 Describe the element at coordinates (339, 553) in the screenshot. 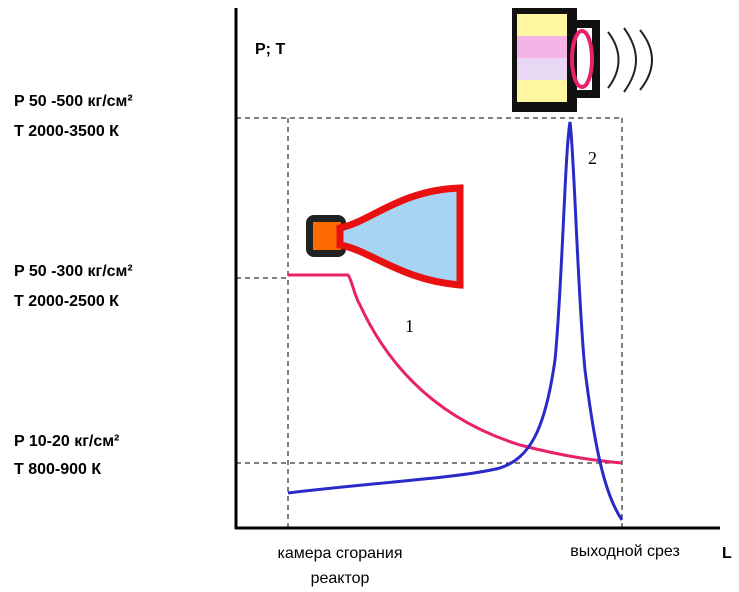

I see `x-label: камера сгорания` at that location.